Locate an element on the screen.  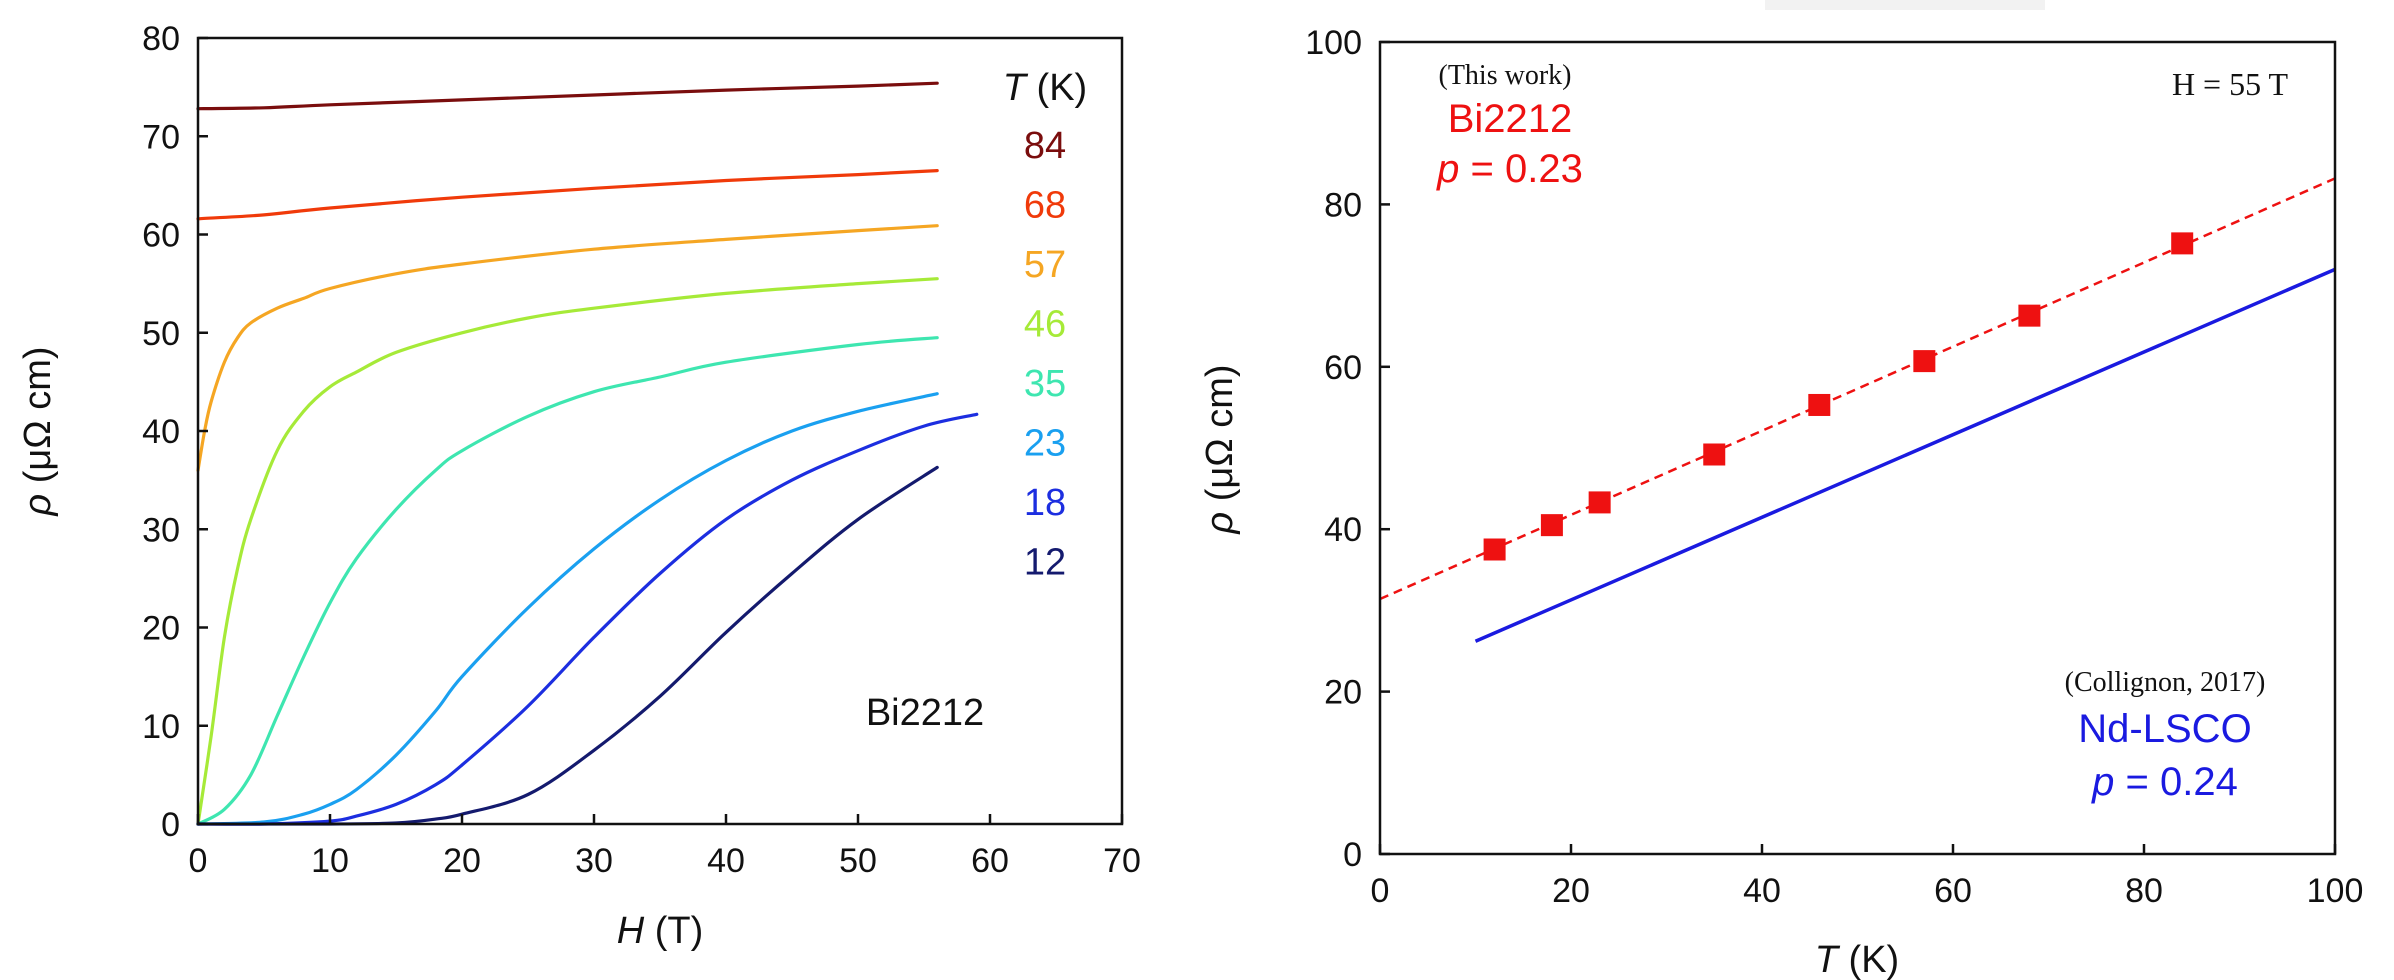
left-x-tick-label: 60 is located at coordinates (990, 861).